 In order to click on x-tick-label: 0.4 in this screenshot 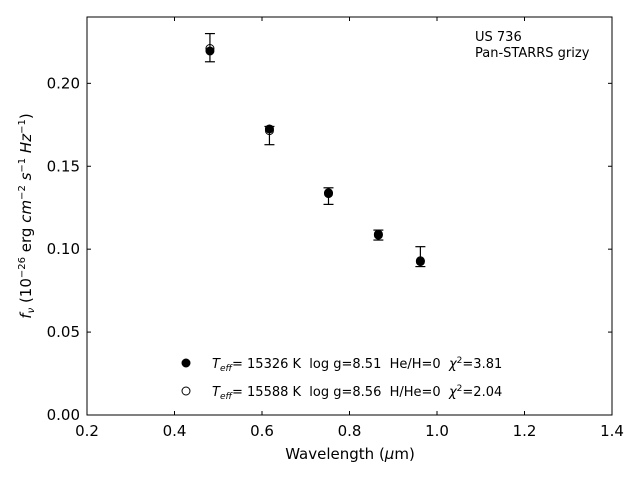, I will do `click(175, 431)`.